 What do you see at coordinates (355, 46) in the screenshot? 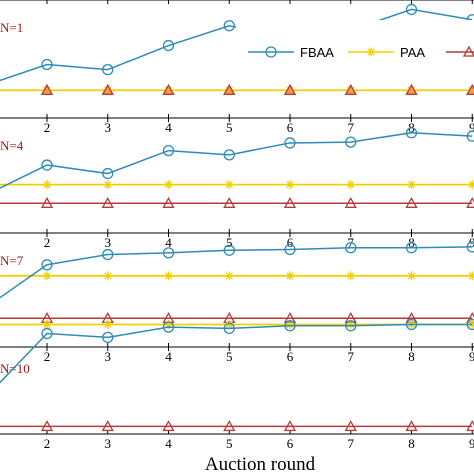
I see `legend-box` at bounding box center [355, 46].